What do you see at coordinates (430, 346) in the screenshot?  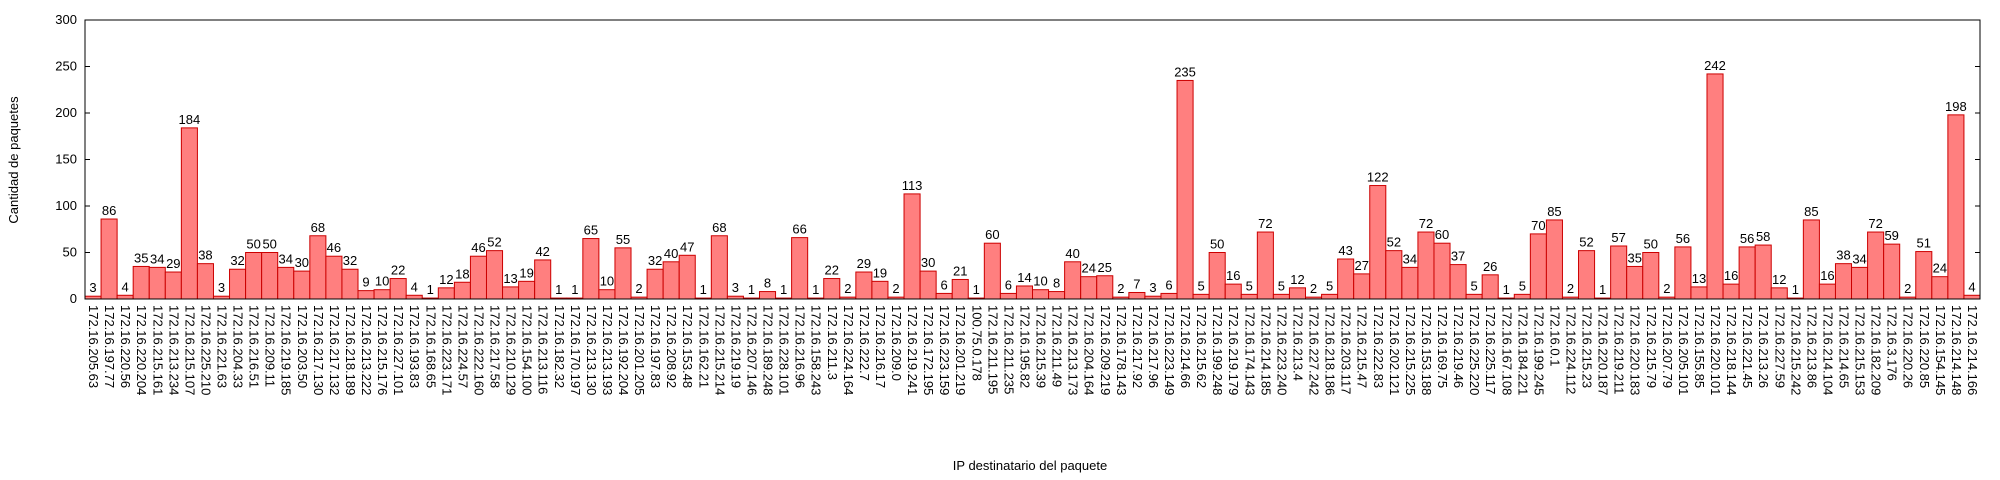 I see `x-tick-label: 172.16.168.65` at bounding box center [430, 346].